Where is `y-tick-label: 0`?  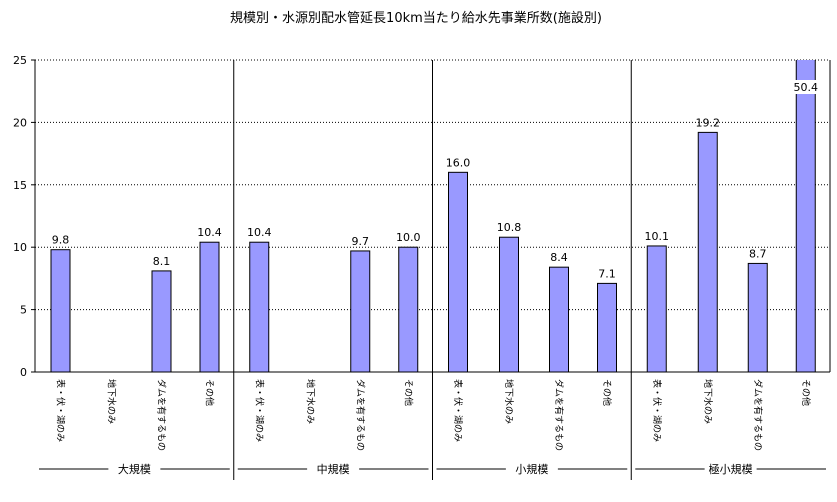
y-tick-label: 0 is located at coordinates (23, 372).